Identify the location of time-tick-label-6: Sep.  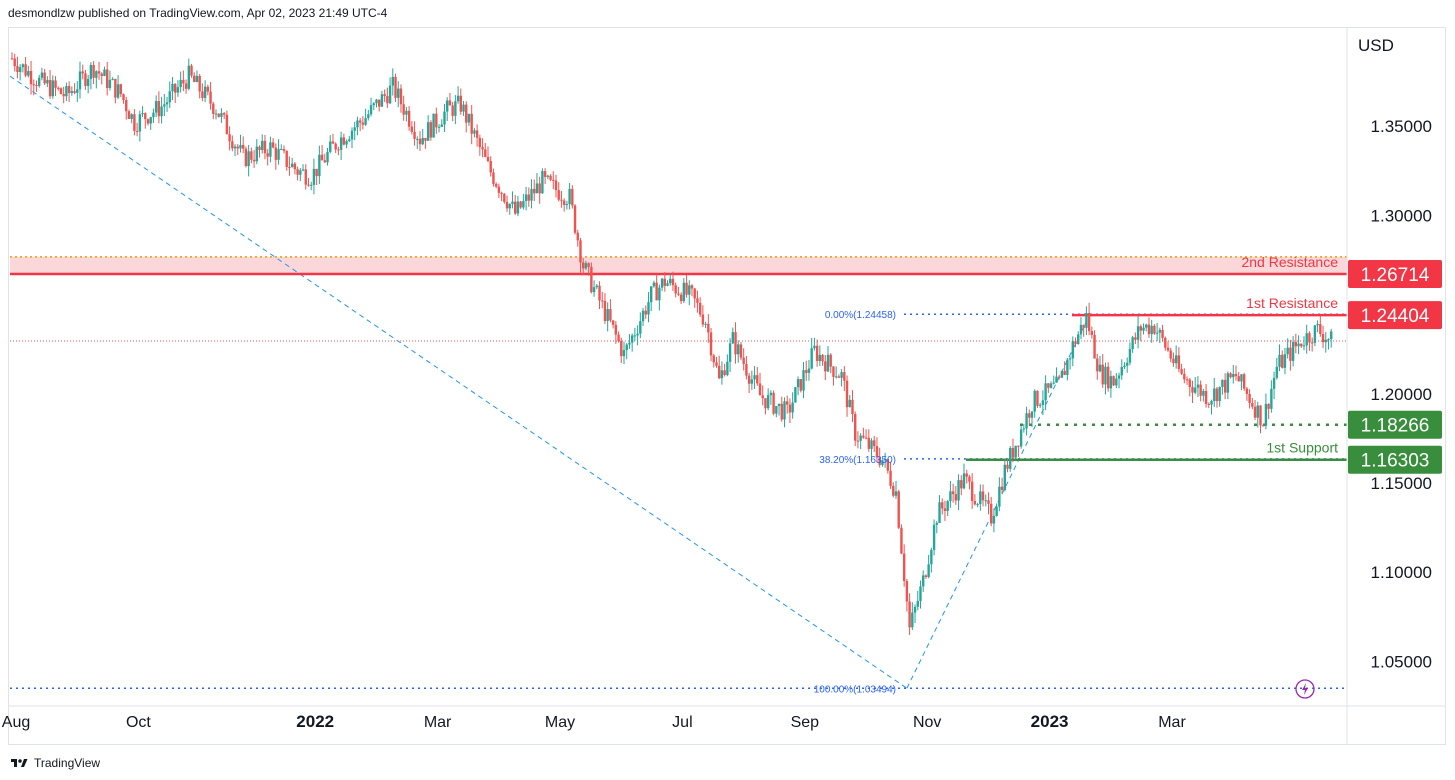
(805, 722).